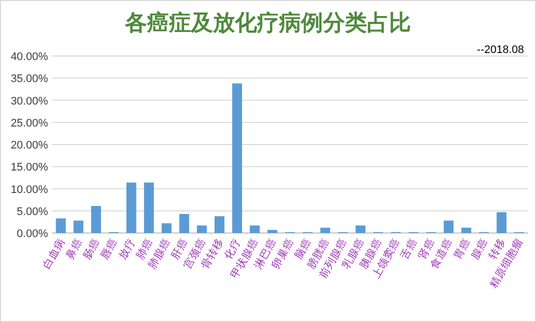 The height and width of the screenshot is (322, 536). What do you see at coordinates (500, 50) in the screenshot?
I see `annotation: --2018.08` at bounding box center [500, 50].